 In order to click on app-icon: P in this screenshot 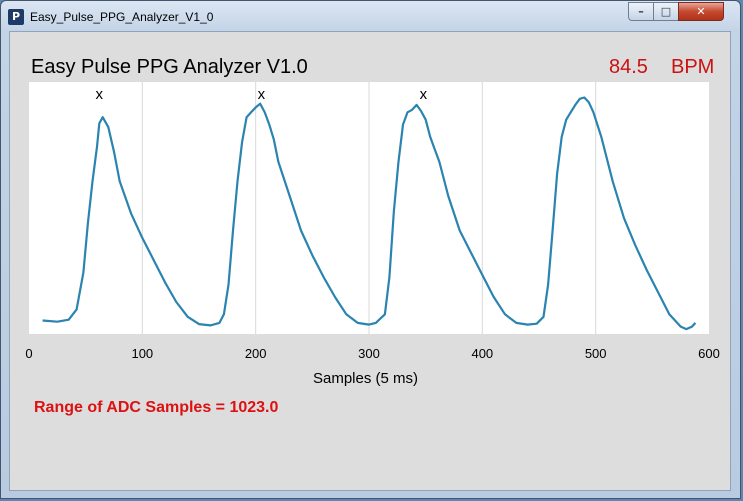, I will do `click(16, 17)`.